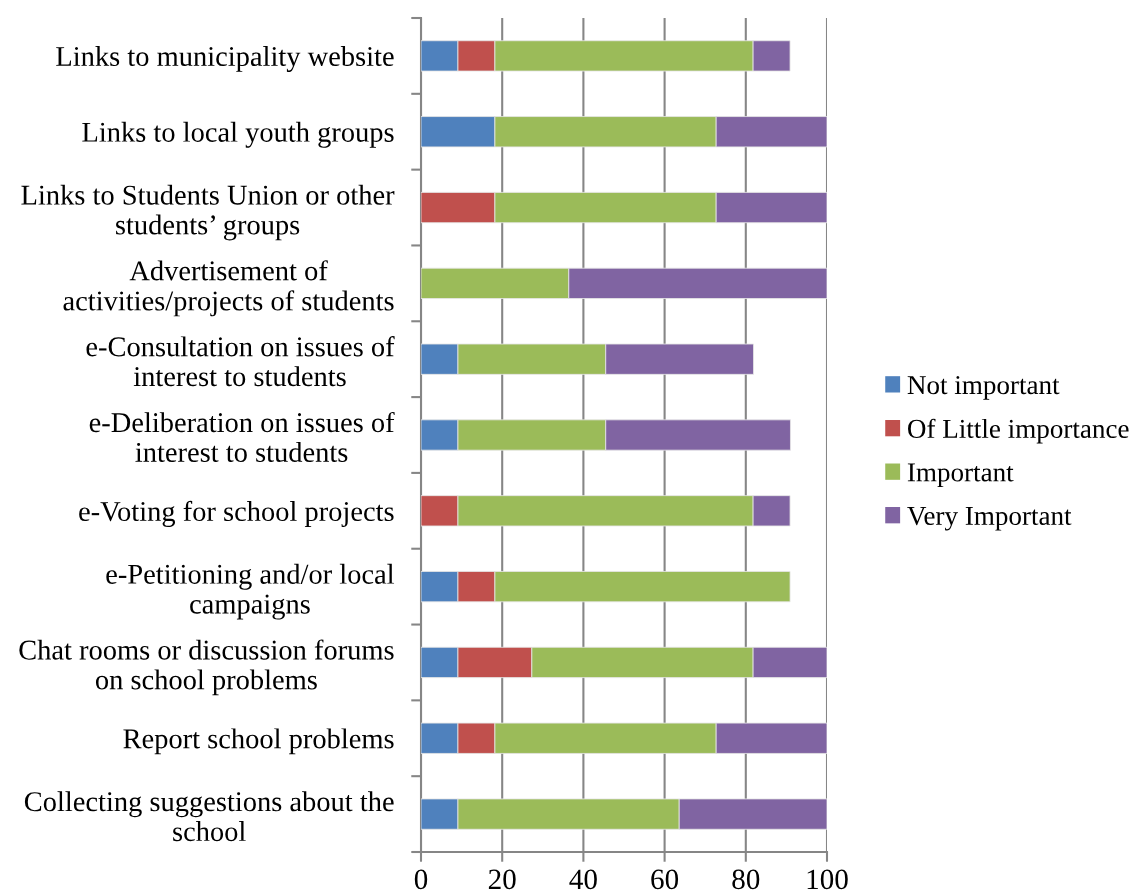  I want to click on legend-label: Very Important, so click(989, 519).